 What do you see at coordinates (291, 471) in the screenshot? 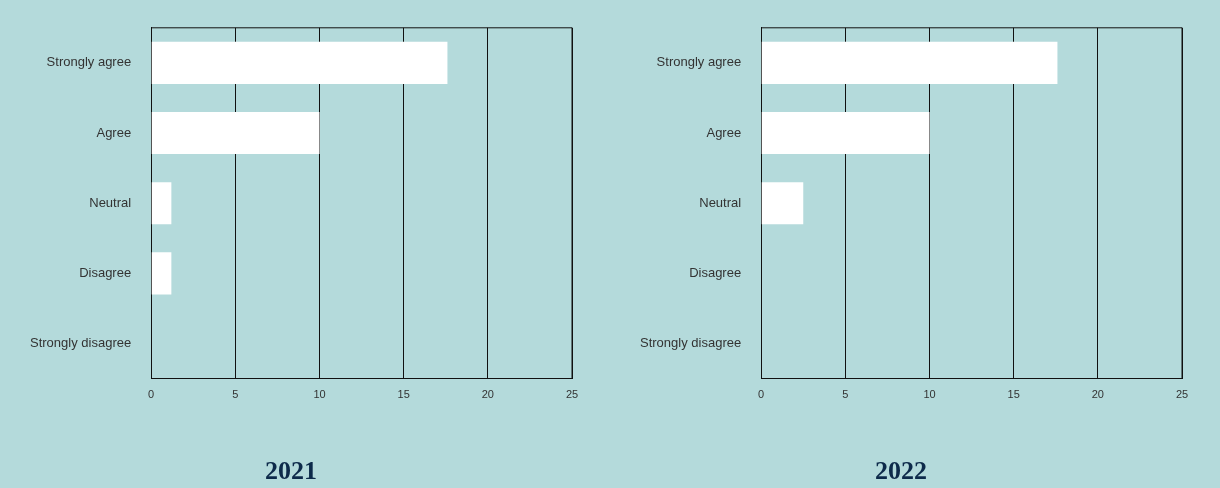
I see `text: 2021` at bounding box center [291, 471].